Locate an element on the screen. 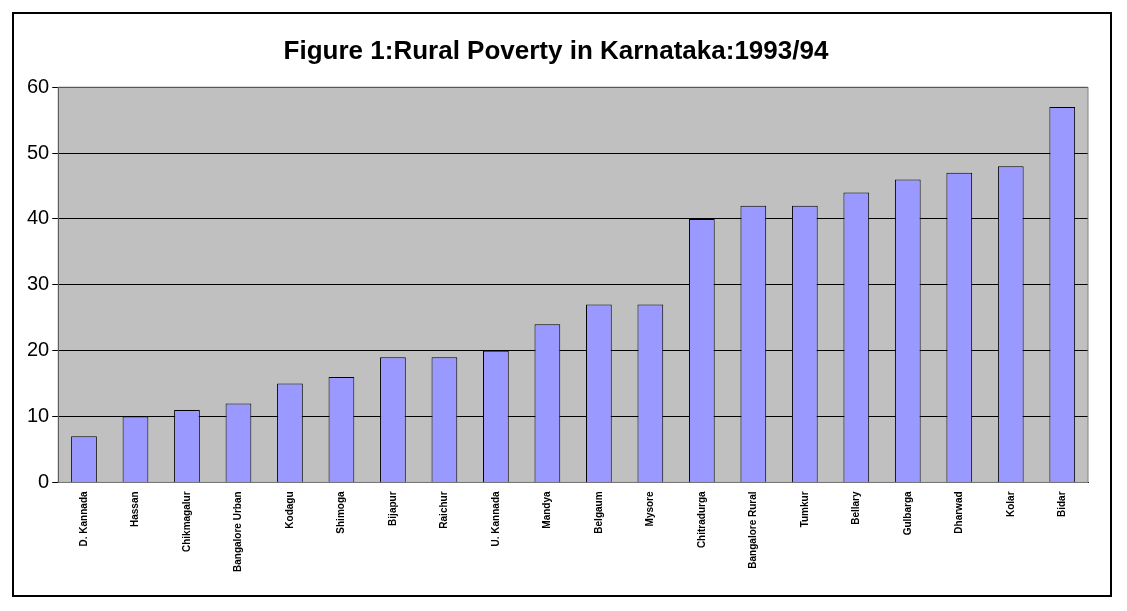 The height and width of the screenshot is (611, 1127). x-tick-label: Chitradurga is located at coordinates (701, 519).